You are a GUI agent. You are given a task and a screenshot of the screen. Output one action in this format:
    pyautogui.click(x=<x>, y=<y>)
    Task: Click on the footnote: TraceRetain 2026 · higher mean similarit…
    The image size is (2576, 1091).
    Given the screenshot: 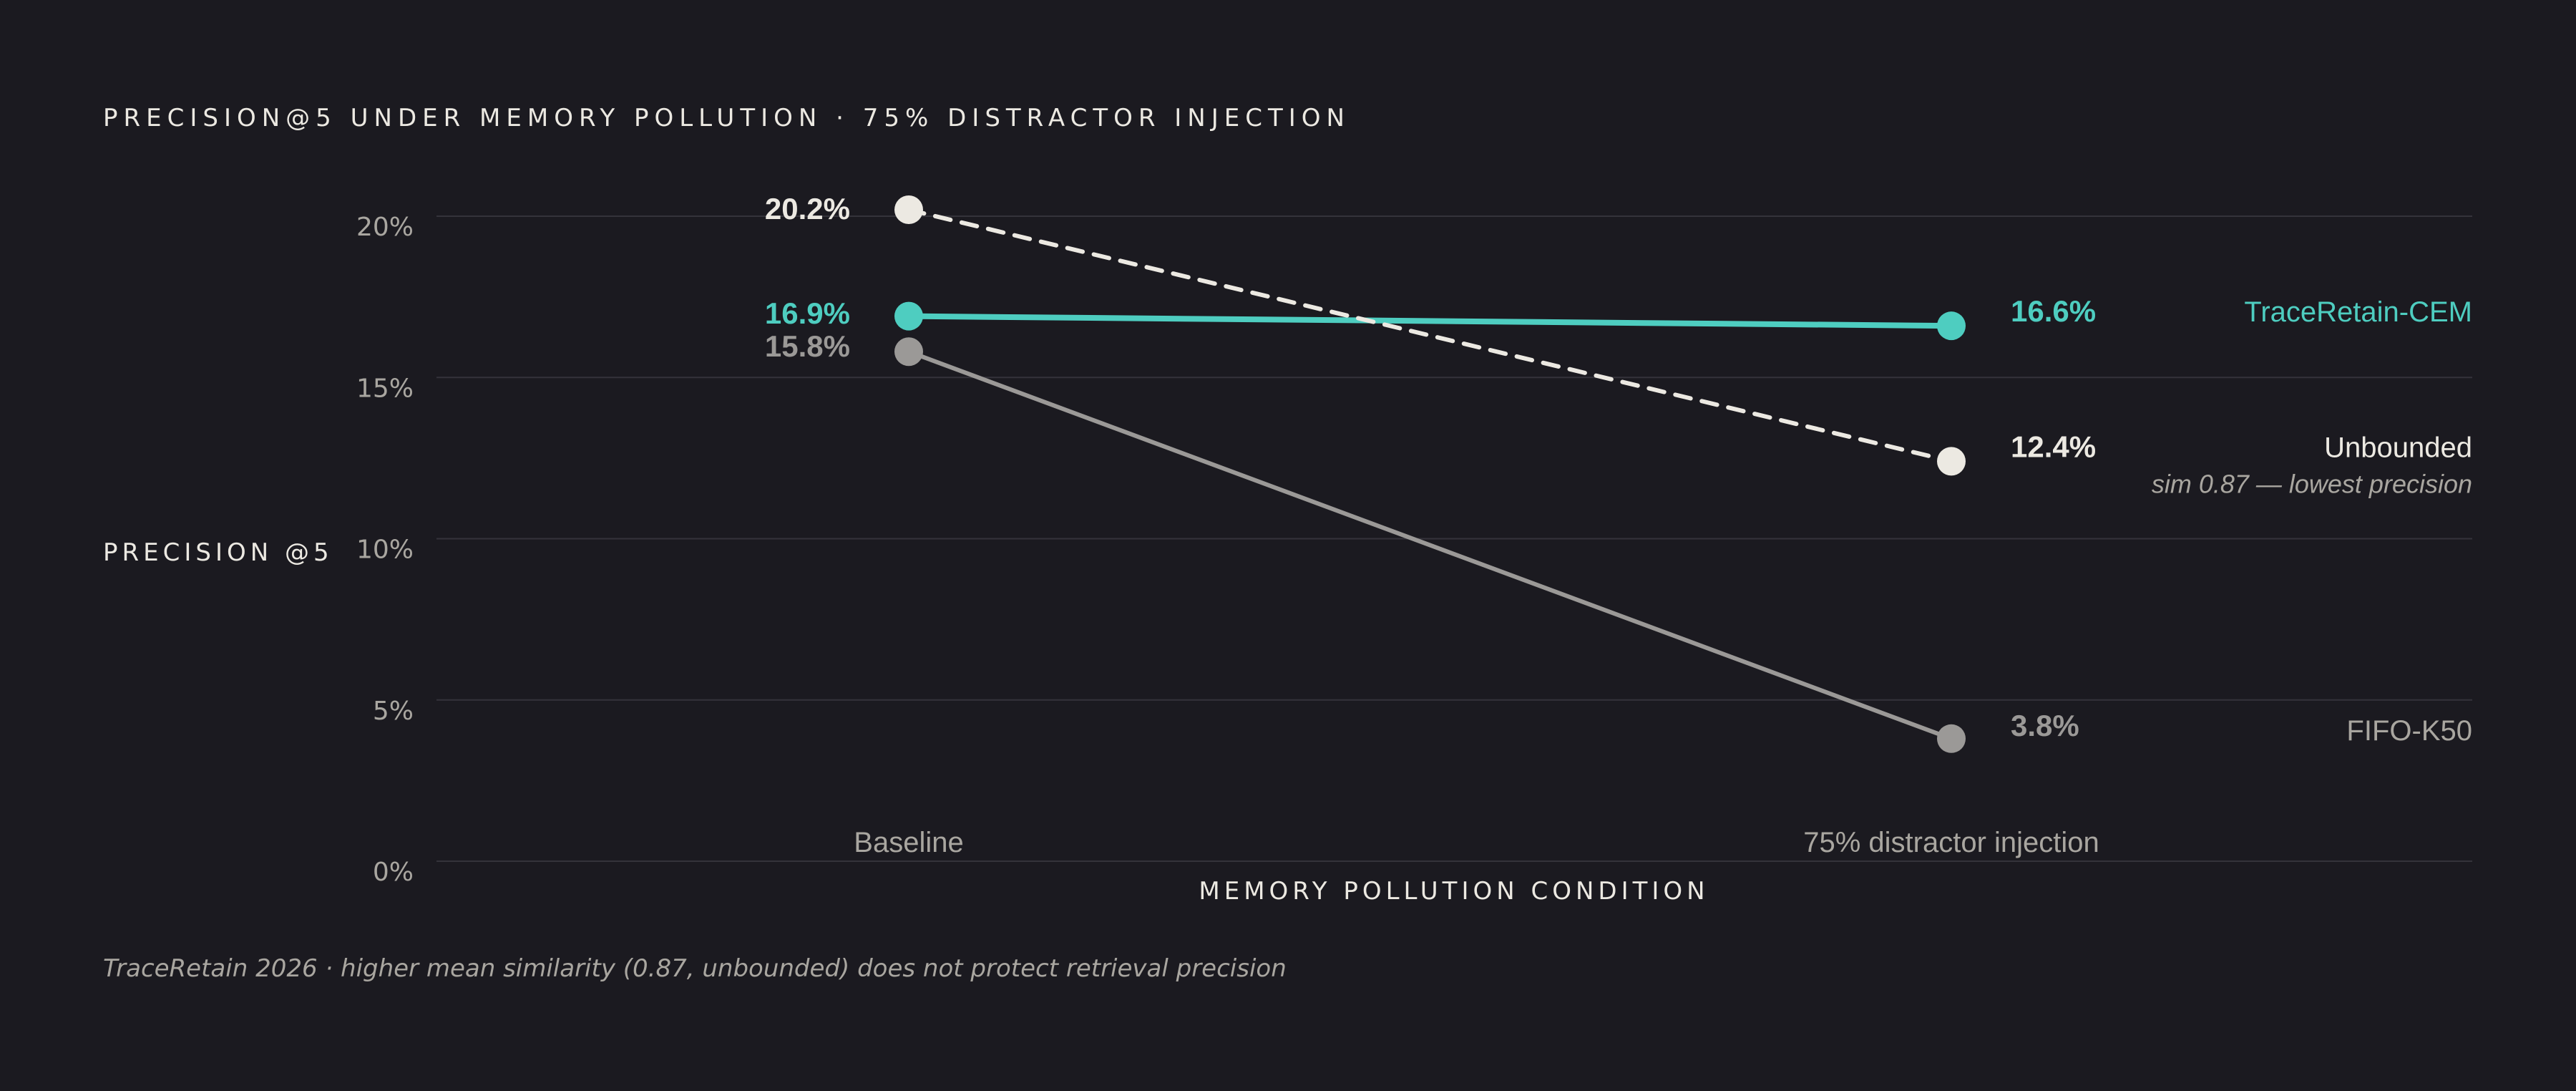 What is the action you would take?
    pyautogui.click(x=695, y=968)
    